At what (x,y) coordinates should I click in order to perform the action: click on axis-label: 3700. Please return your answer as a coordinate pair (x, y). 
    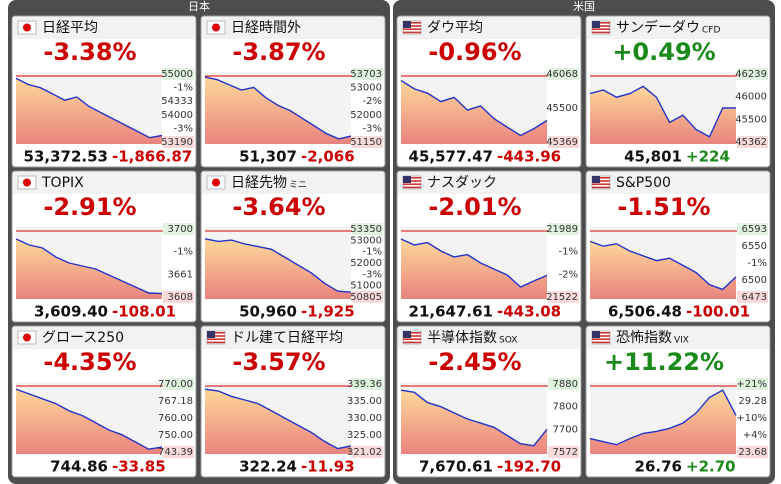
    Looking at the image, I should click on (180, 229).